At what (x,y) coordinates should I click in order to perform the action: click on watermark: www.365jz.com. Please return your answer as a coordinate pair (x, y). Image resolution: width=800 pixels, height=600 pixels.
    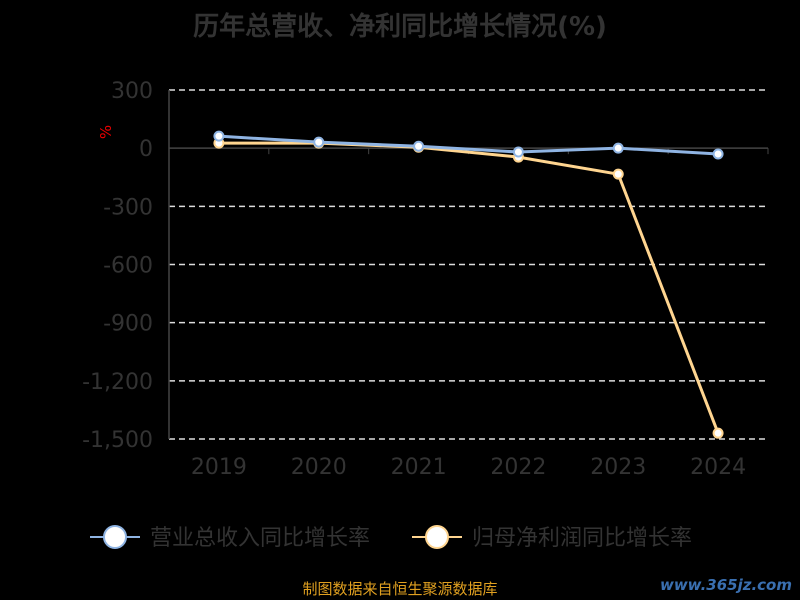
    Looking at the image, I should click on (725, 585).